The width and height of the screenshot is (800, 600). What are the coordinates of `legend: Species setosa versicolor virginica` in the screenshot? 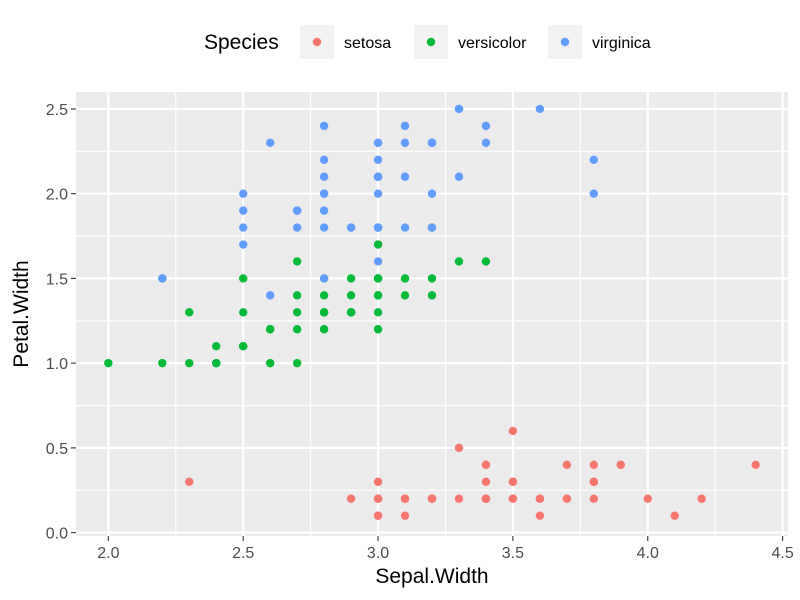 It's located at (427, 42).